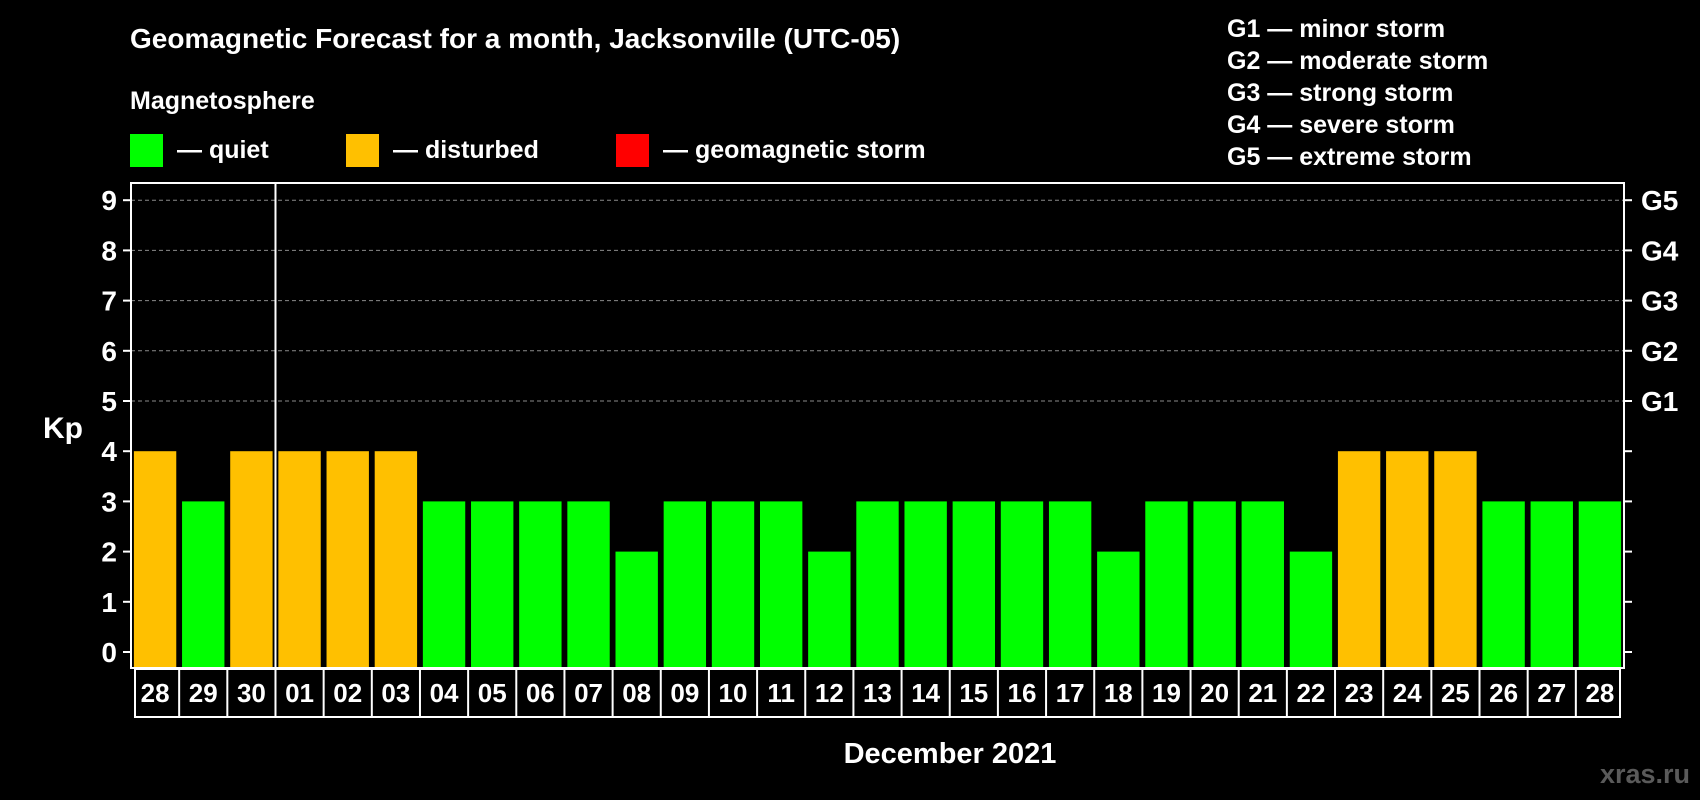 This screenshot has width=1700, height=800. I want to click on right-tick-label: G2, so click(1659, 351).